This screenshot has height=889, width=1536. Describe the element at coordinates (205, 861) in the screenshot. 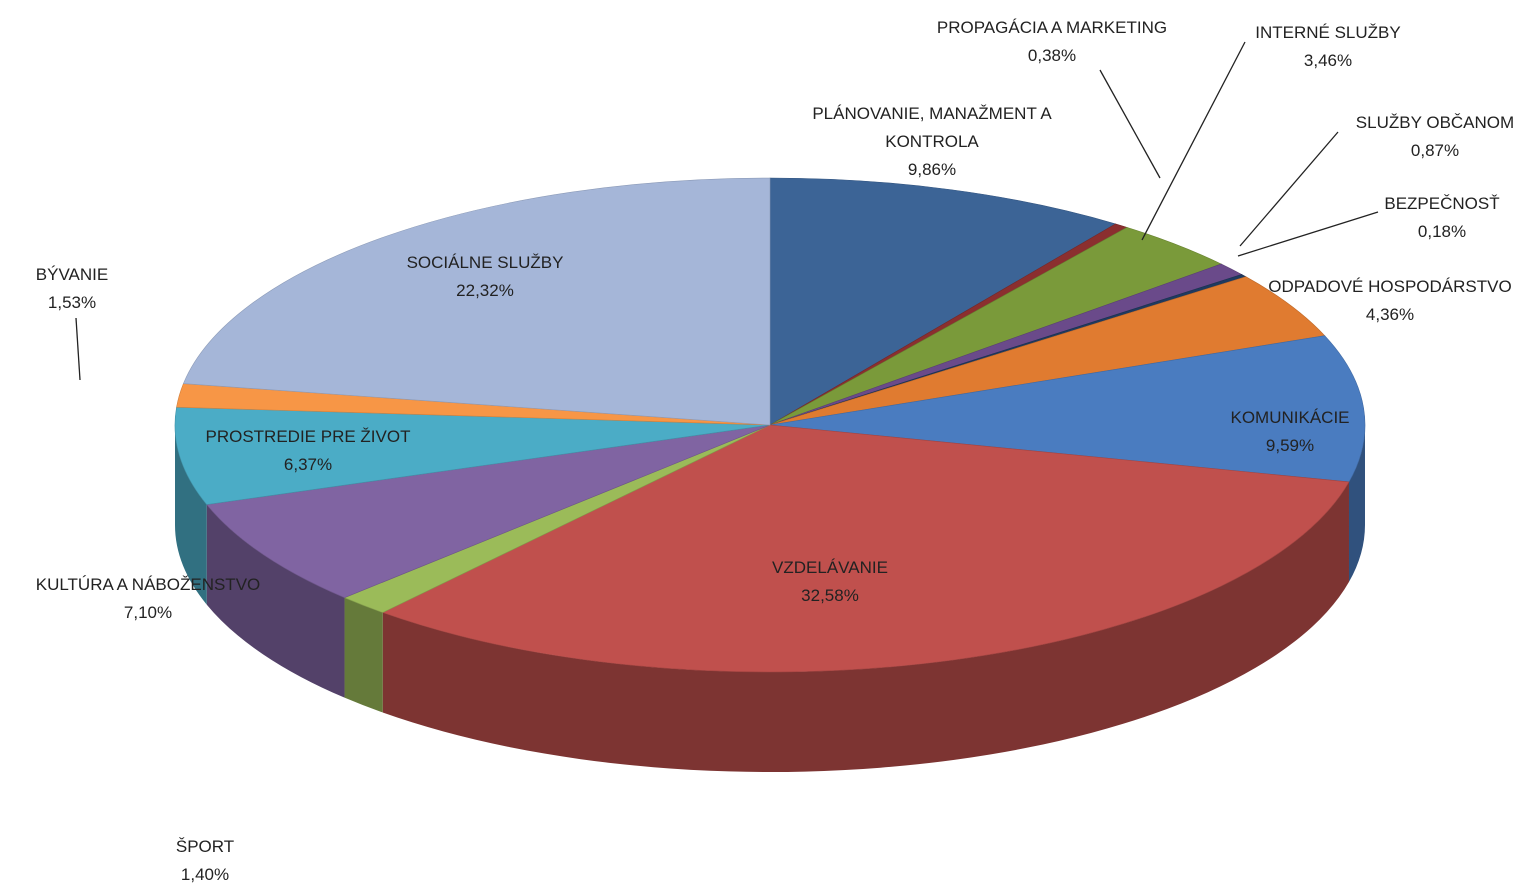

I see `data-label: ŠPORT 1,40%` at that location.